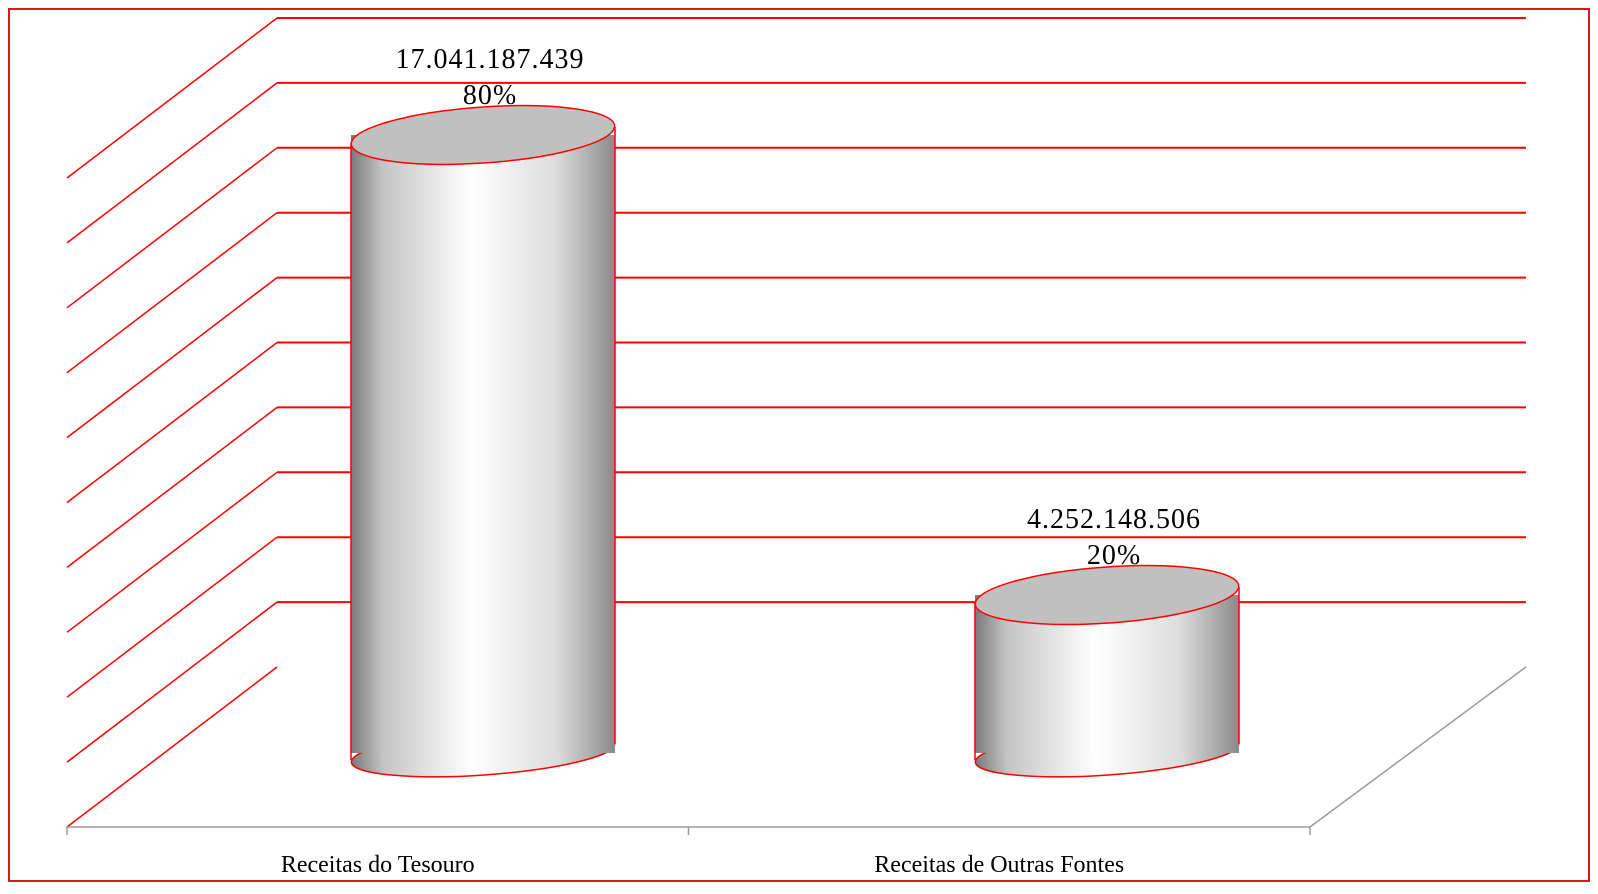 The height and width of the screenshot is (894, 1598). Describe the element at coordinates (1114, 519) in the screenshot. I see `data-label-value: 4.252.148.506` at that location.